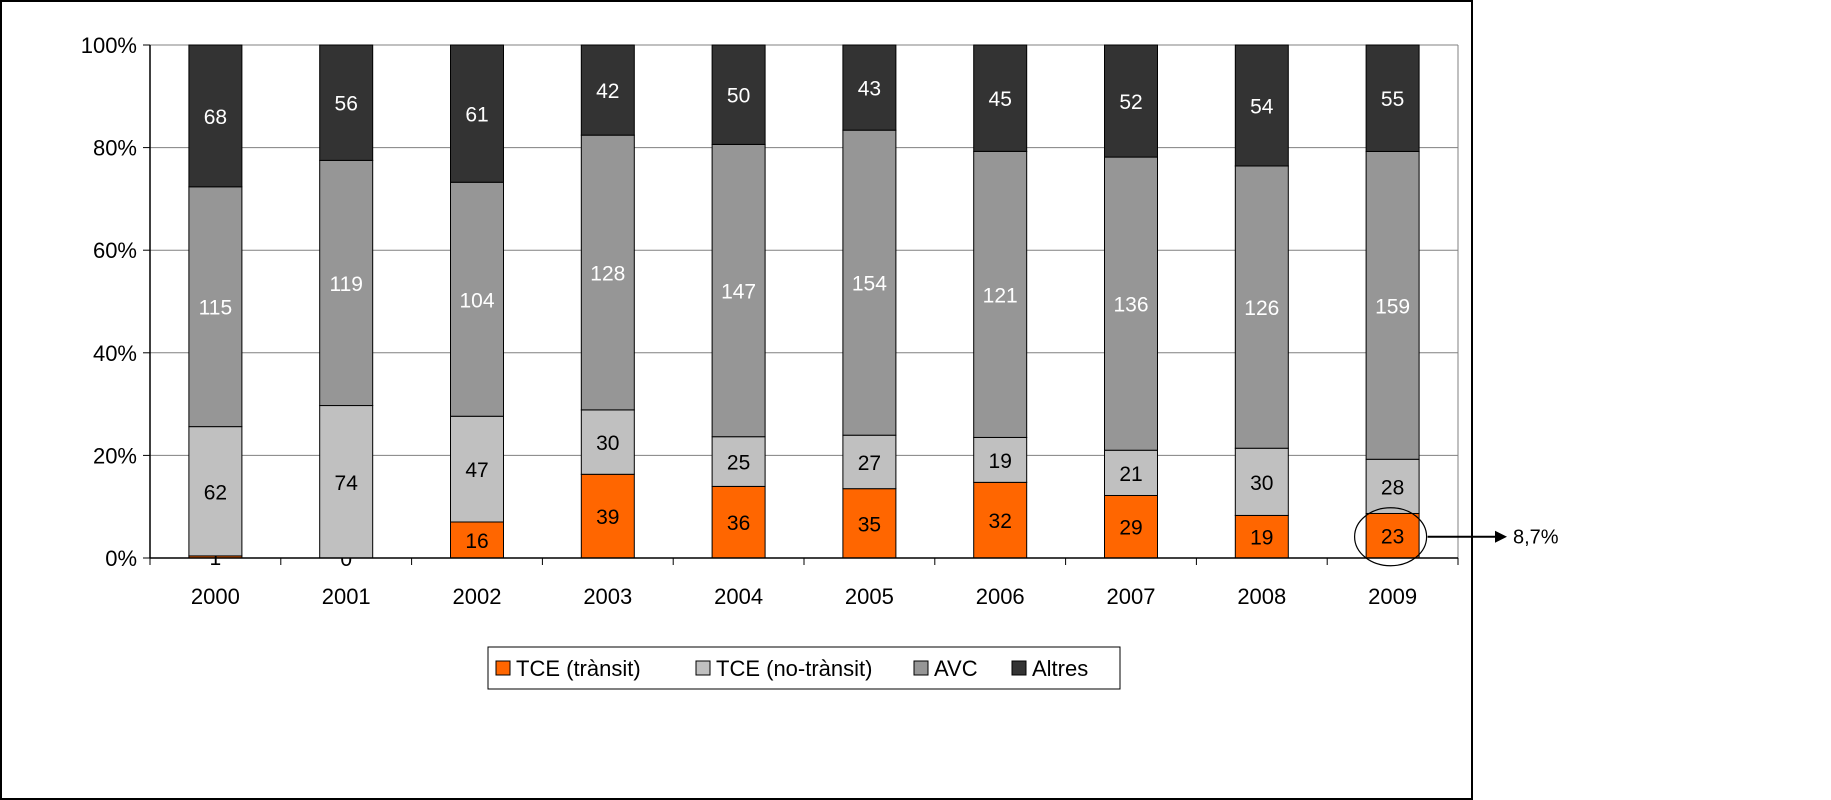  What do you see at coordinates (115, 250) in the screenshot?
I see `y-tick-label: 60%` at bounding box center [115, 250].